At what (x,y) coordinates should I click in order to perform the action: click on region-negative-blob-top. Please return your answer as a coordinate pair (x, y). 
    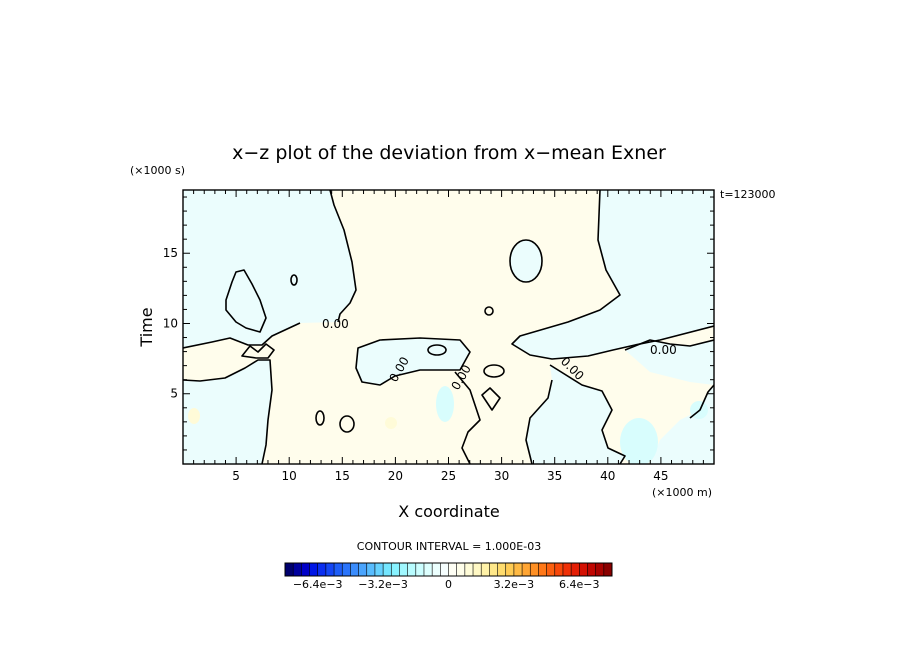
    Looking at the image, I should click on (526, 261).